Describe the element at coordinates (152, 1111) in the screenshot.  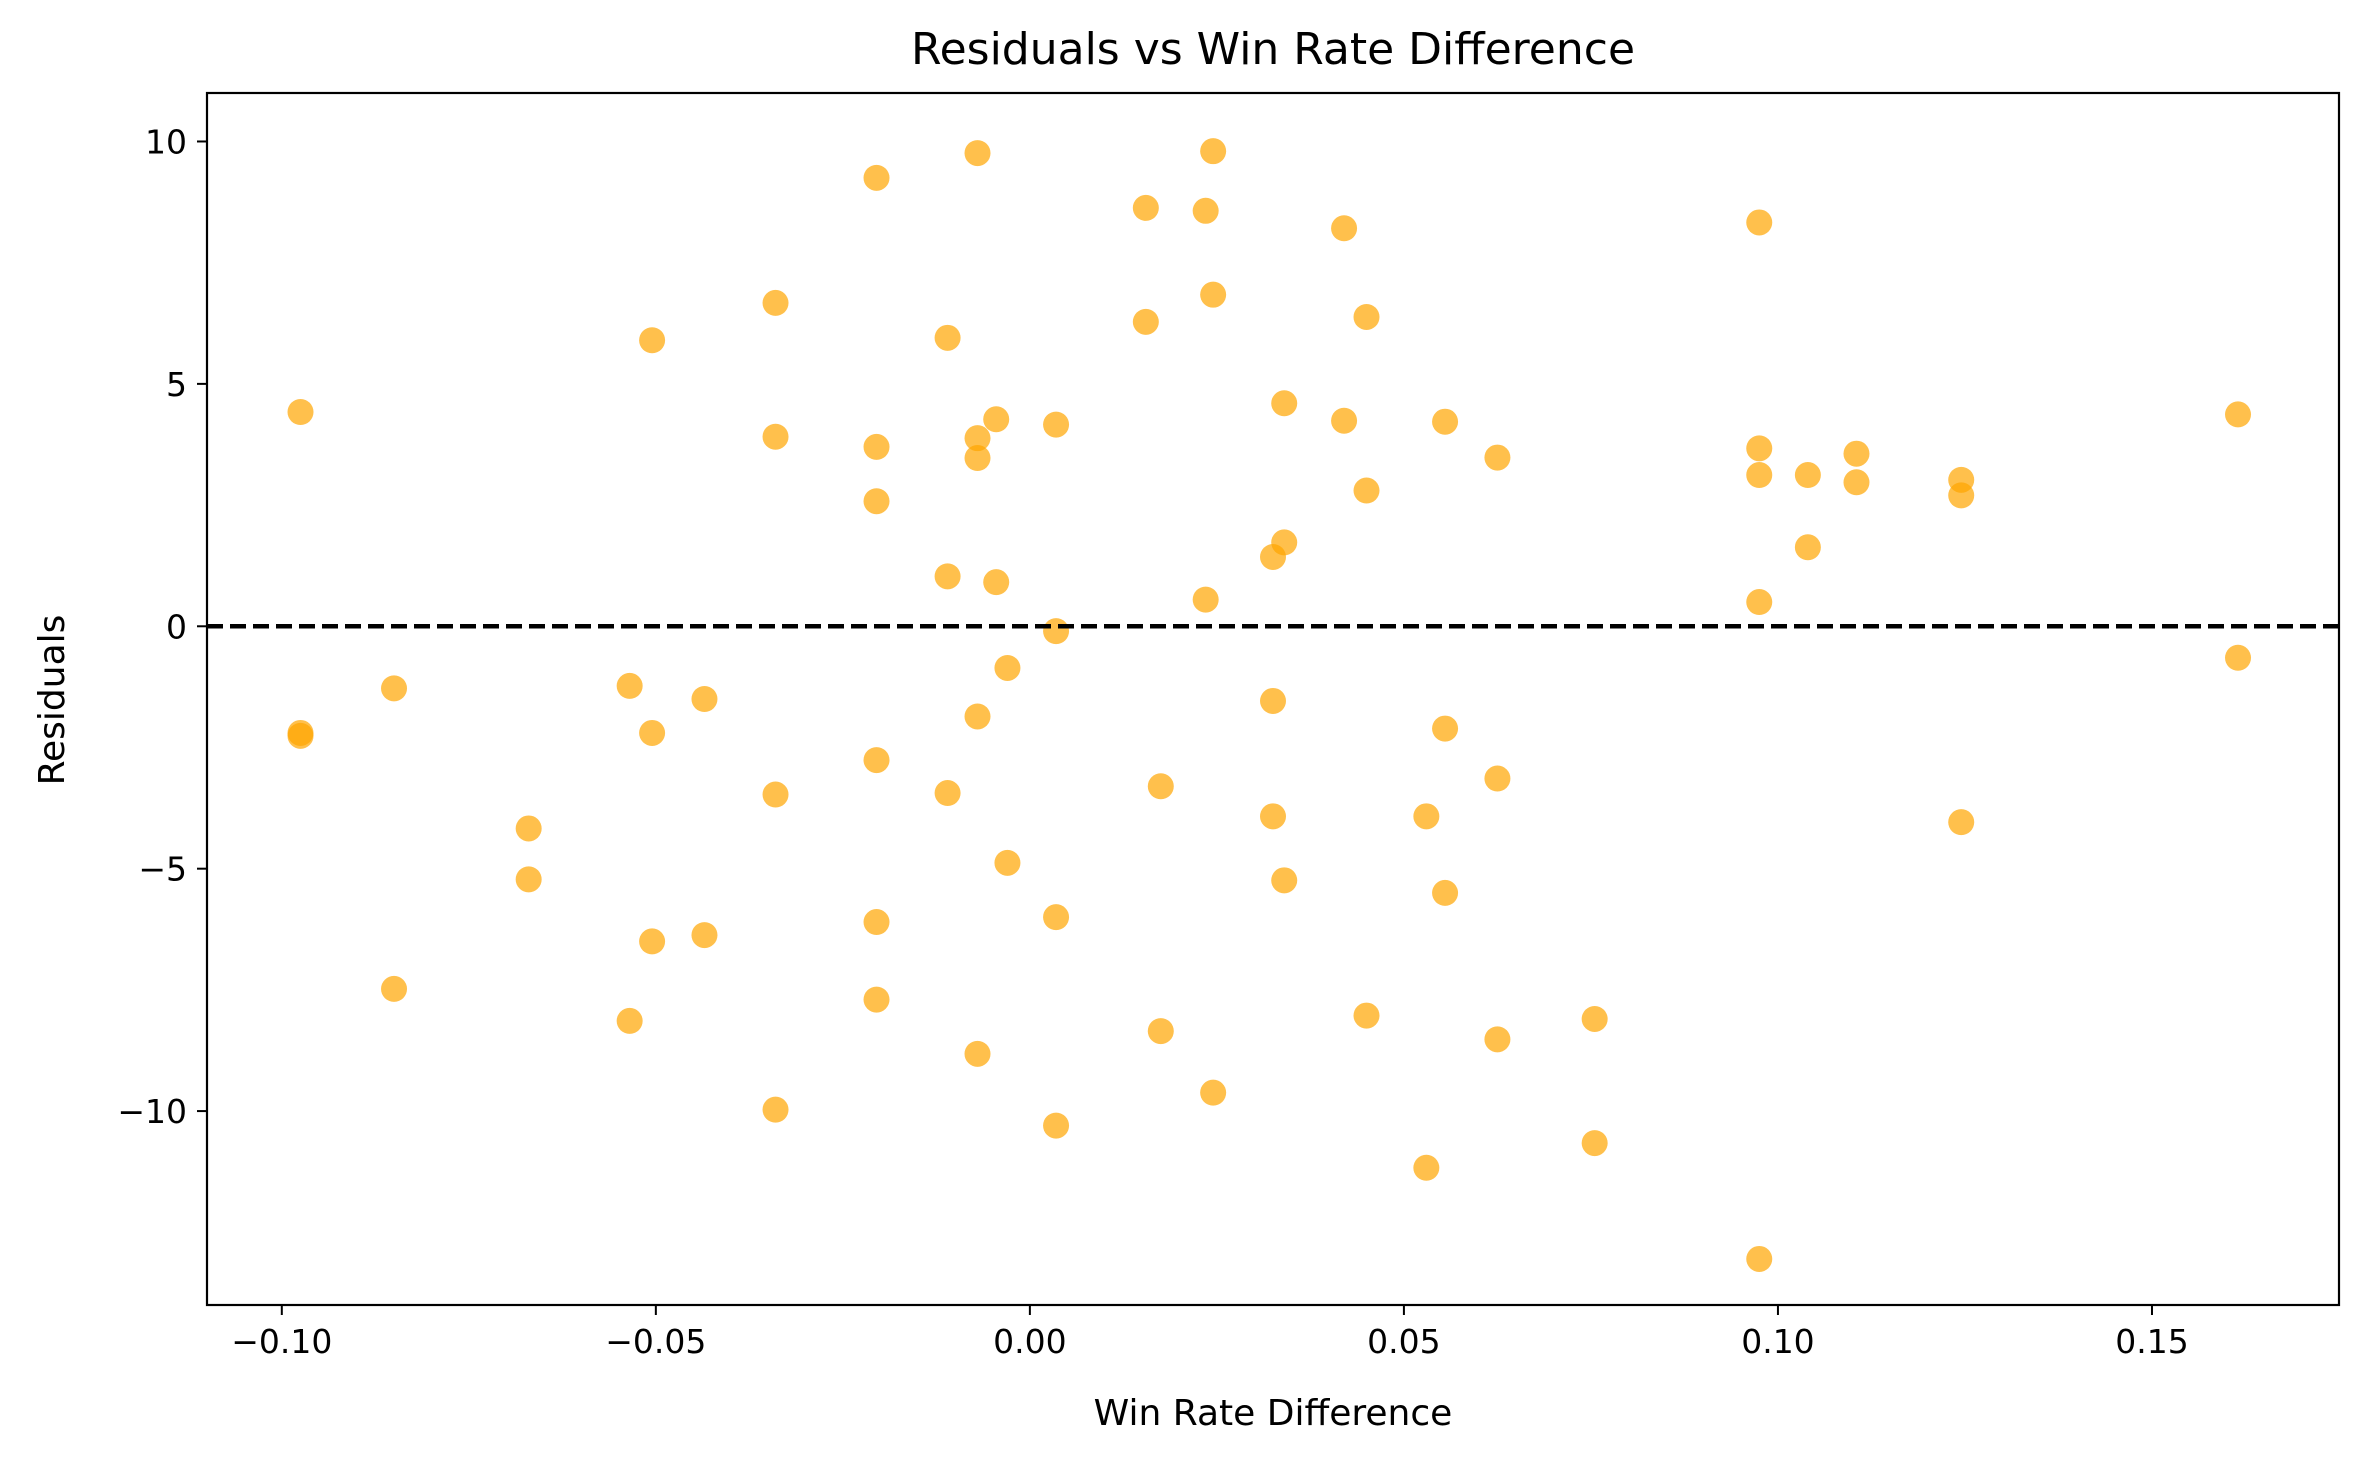
I see `y-tick-label: −10` at that location.